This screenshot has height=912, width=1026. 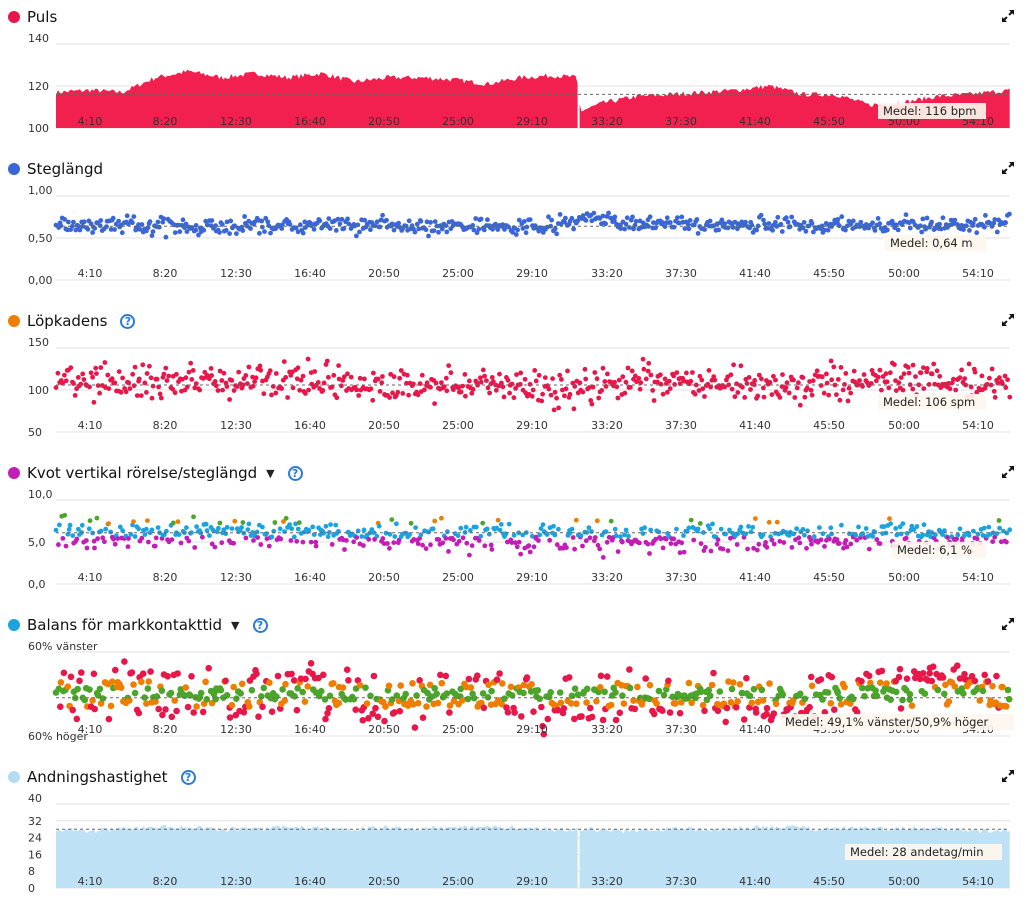 I want to click on x-tick-label: 4:10, so click(x=90, y=121).